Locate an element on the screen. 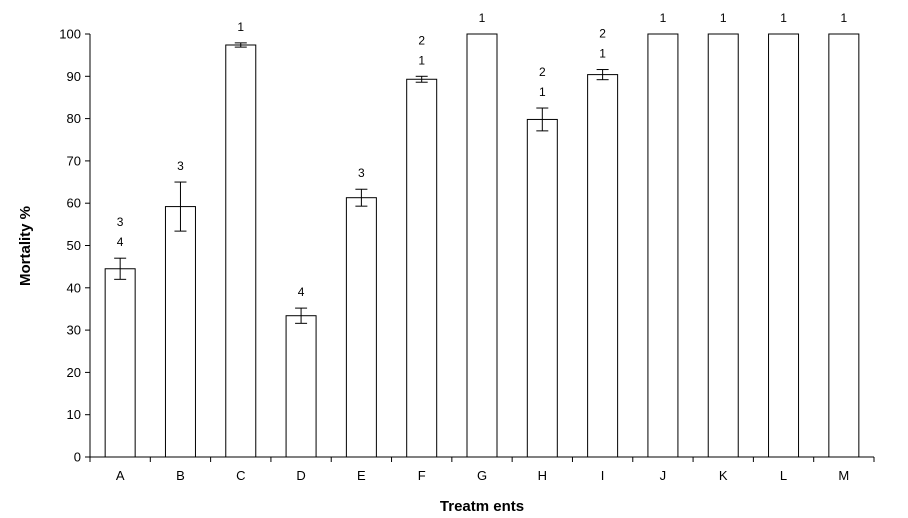 The width and height of the screenshot is (908, 518). y-tick-label: 0 is located at coordinates (77, 457).